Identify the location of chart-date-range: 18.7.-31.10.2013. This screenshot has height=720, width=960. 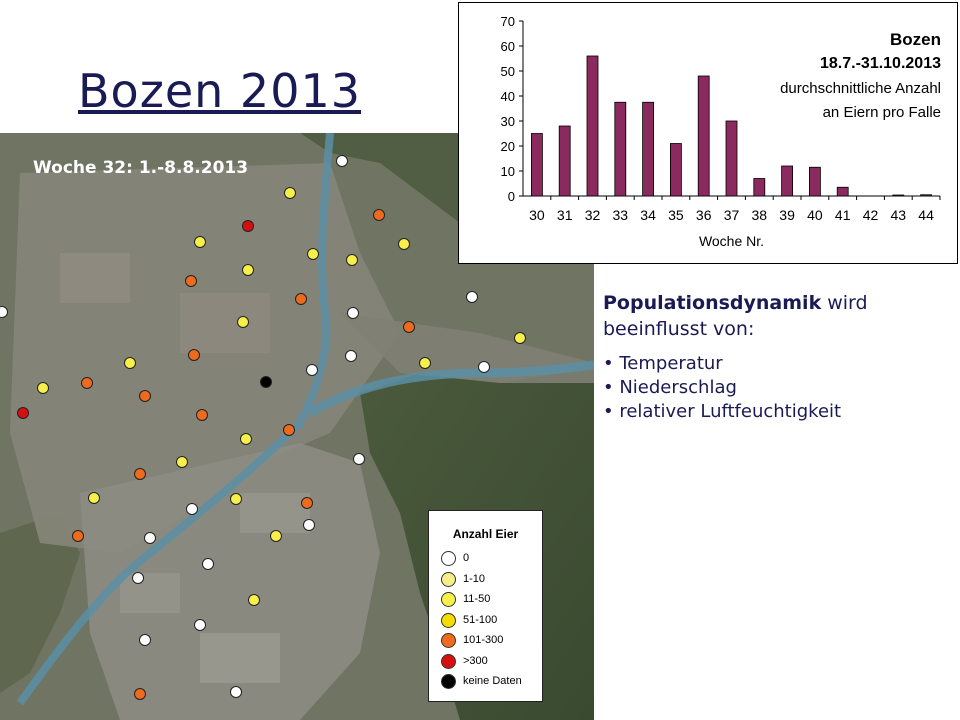
(880, 63).